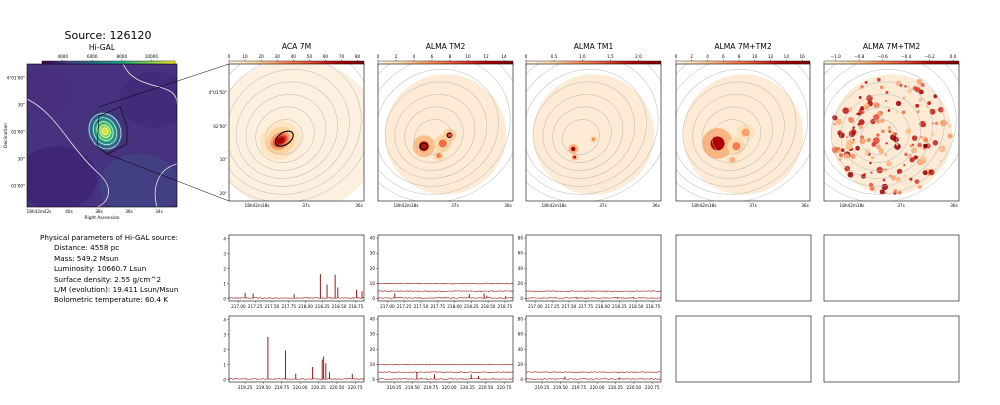  Describe the element at coordinates (526, 56) in the screenshot. I see `colorbar-tick-label-almatm1: 0` at that location.